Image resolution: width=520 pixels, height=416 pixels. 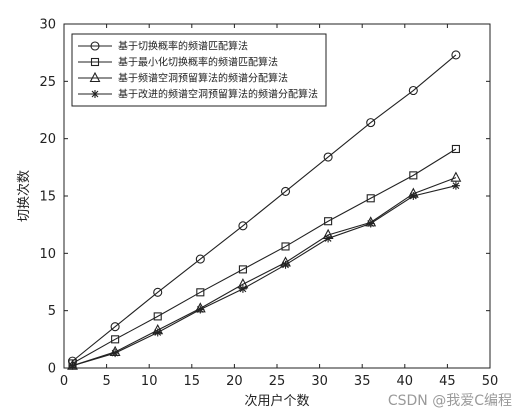 I want to click on legend-marker-circle, so click(x=95, y=46).